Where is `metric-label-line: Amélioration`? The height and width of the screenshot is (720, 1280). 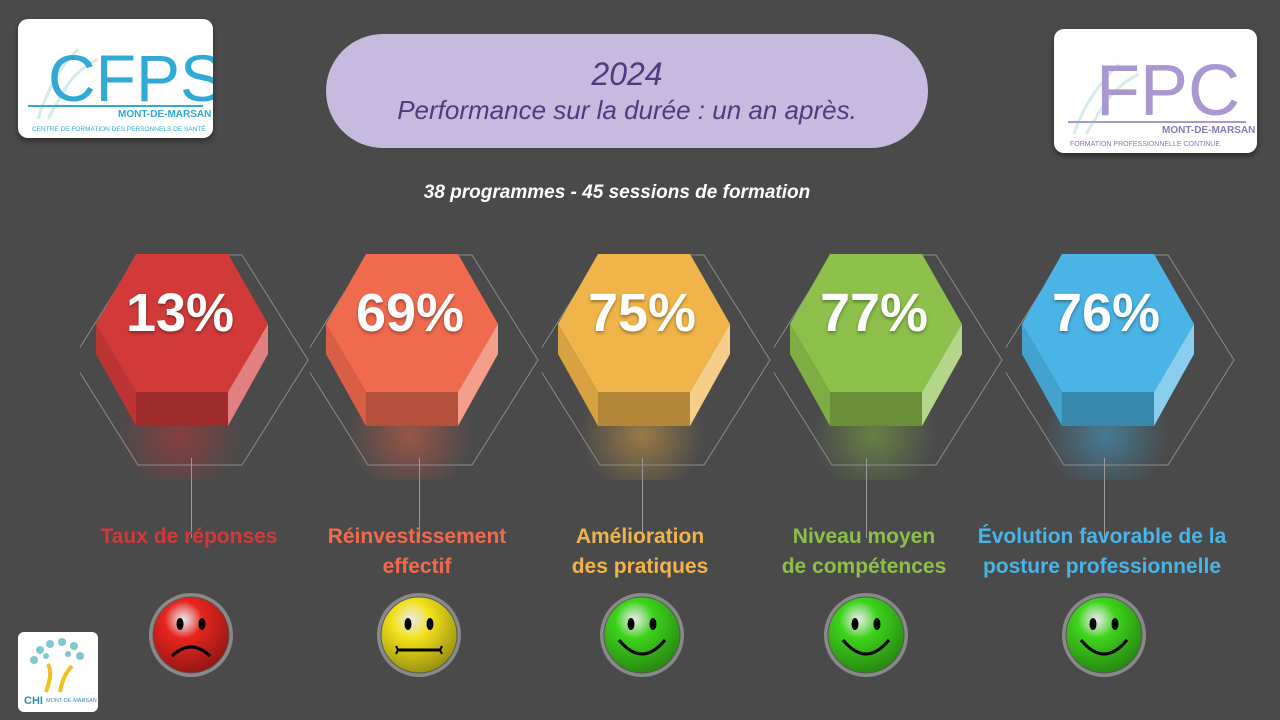
metric-label-line: Amélioration is located at coordinates (640, 536).